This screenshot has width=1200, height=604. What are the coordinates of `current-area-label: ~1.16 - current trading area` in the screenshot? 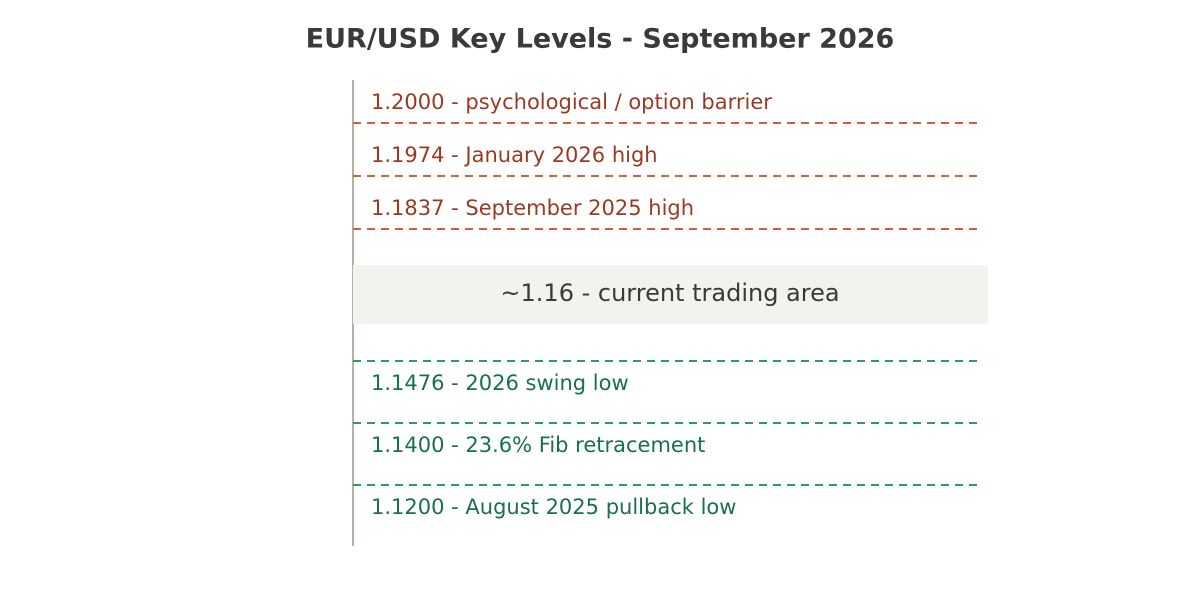 It's located at (669, 293).